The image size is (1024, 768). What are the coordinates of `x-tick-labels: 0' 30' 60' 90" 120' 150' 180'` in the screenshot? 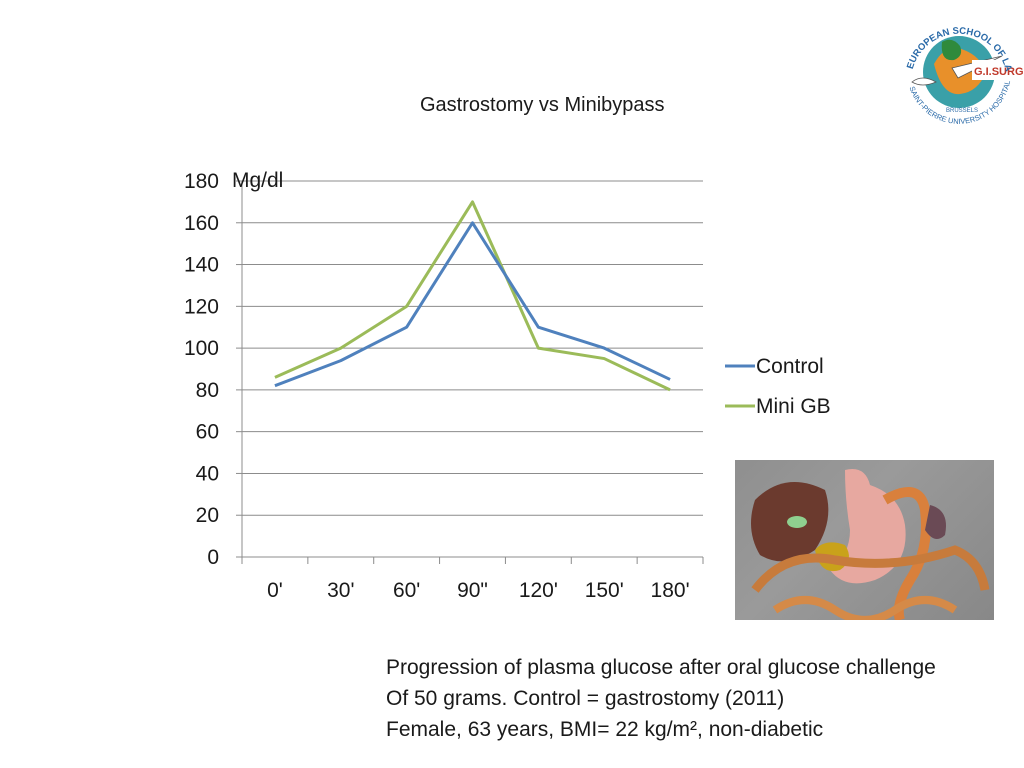 It's located at (478, 590).